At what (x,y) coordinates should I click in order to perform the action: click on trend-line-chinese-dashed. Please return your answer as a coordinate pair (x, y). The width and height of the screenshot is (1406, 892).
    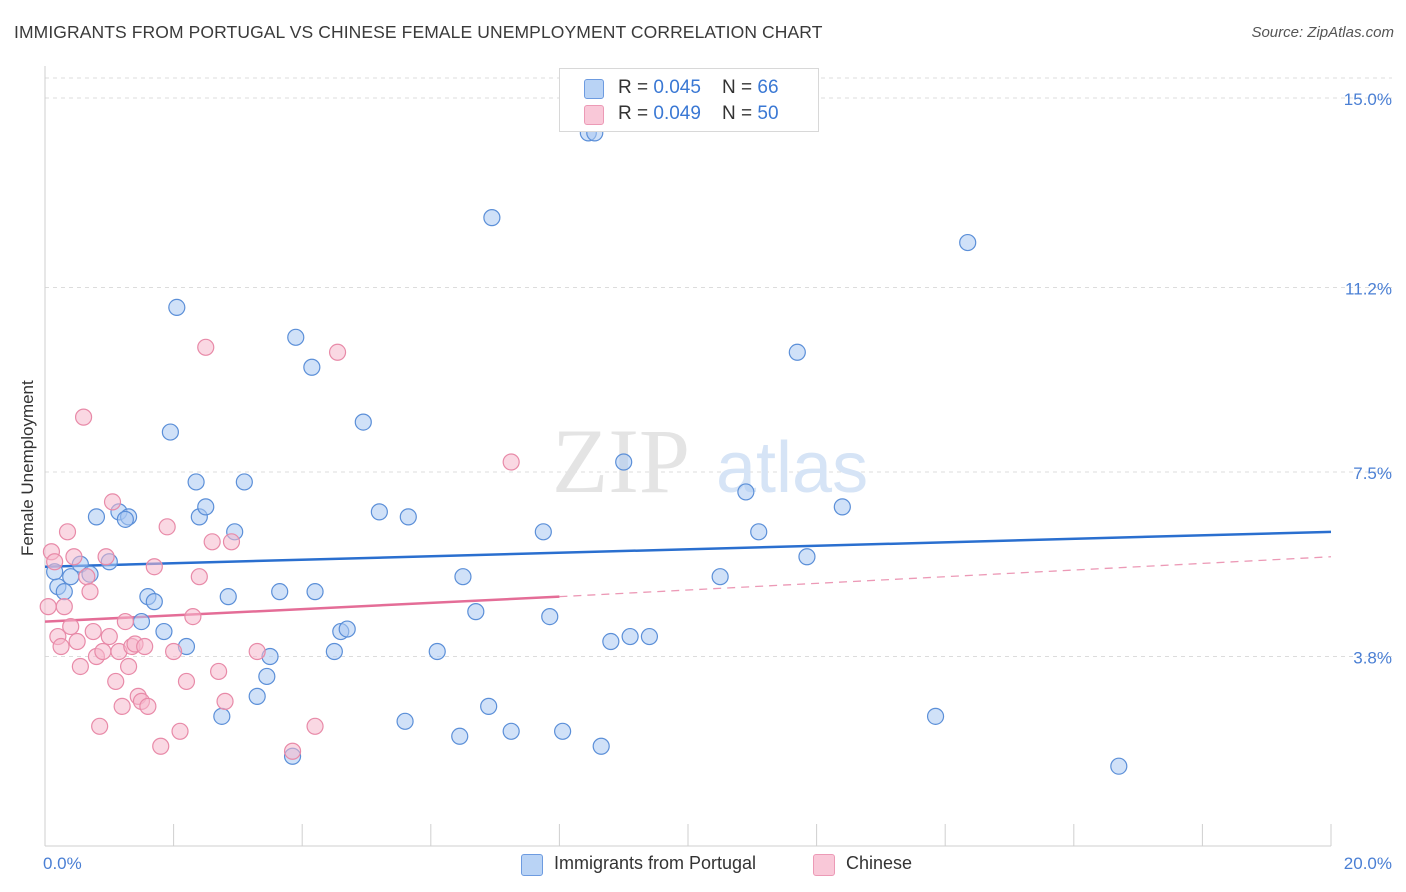
    Looking at the image, I should click on (945, 577).